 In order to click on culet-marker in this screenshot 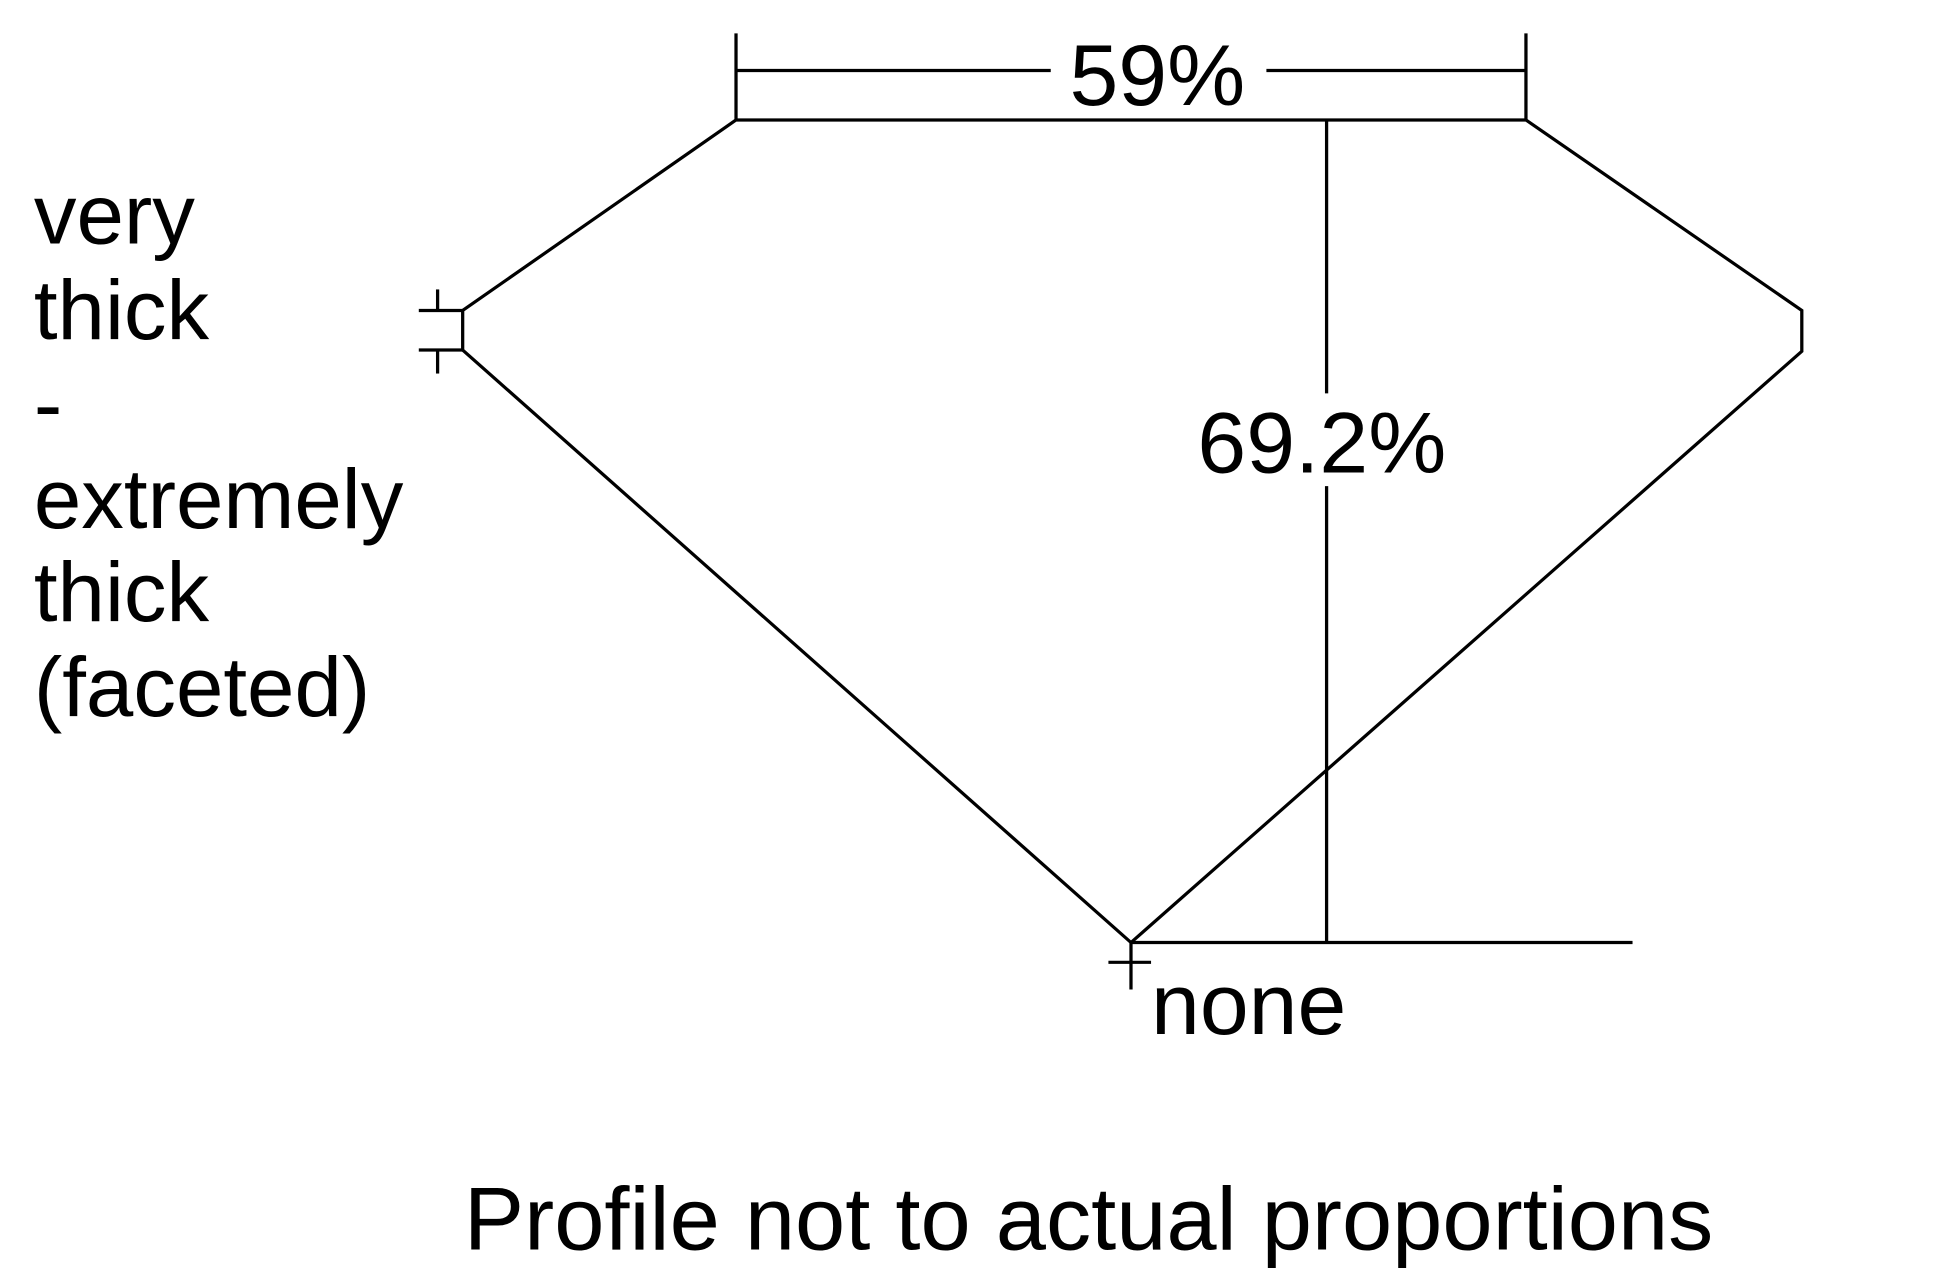, I will do `click(1130, 966)`.